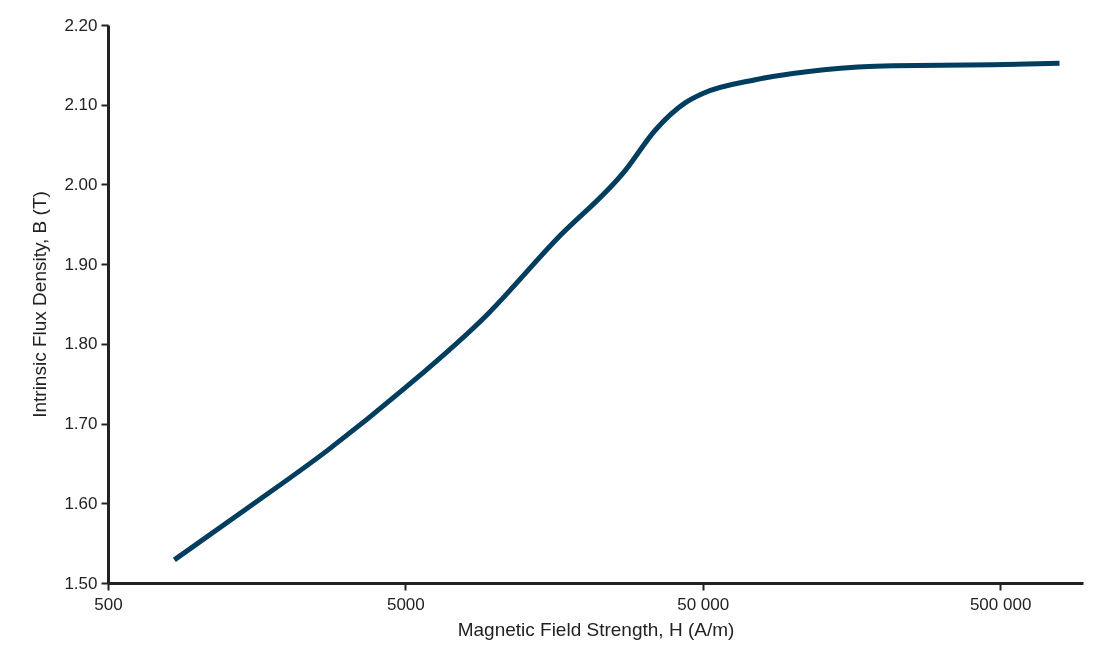 This screenshot has width=1093, height=658. I want to click on x-tick-label: 500 000, so click(1000, 604).